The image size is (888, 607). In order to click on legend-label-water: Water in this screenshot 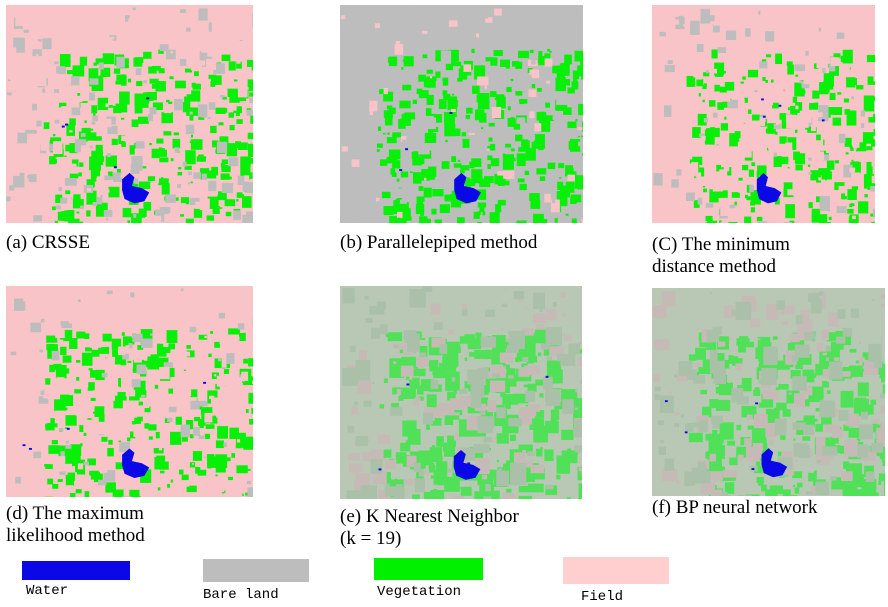, I will do `click(47, 591)`.